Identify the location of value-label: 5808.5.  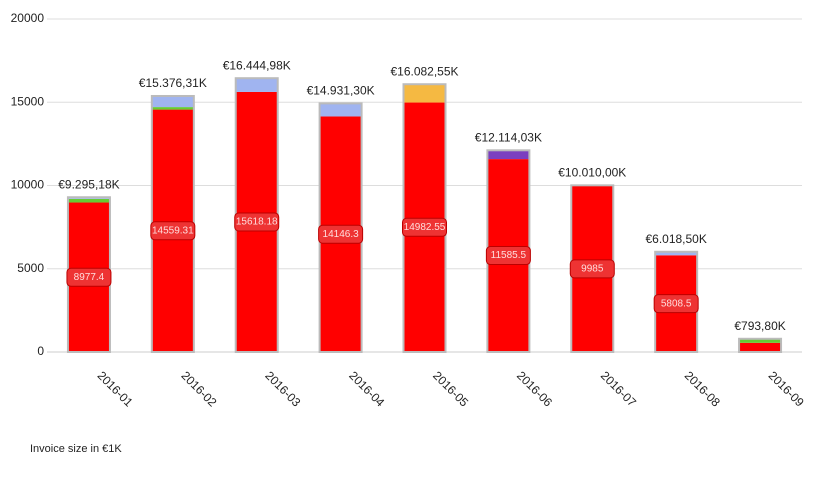
(676, 303).